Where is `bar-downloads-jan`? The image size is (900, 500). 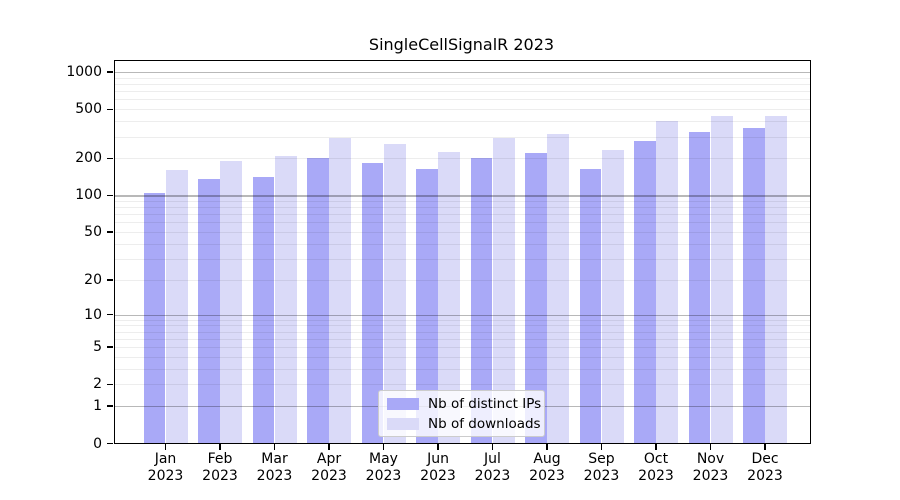 bar-downloads-jan is located at coordinates (176, 307).